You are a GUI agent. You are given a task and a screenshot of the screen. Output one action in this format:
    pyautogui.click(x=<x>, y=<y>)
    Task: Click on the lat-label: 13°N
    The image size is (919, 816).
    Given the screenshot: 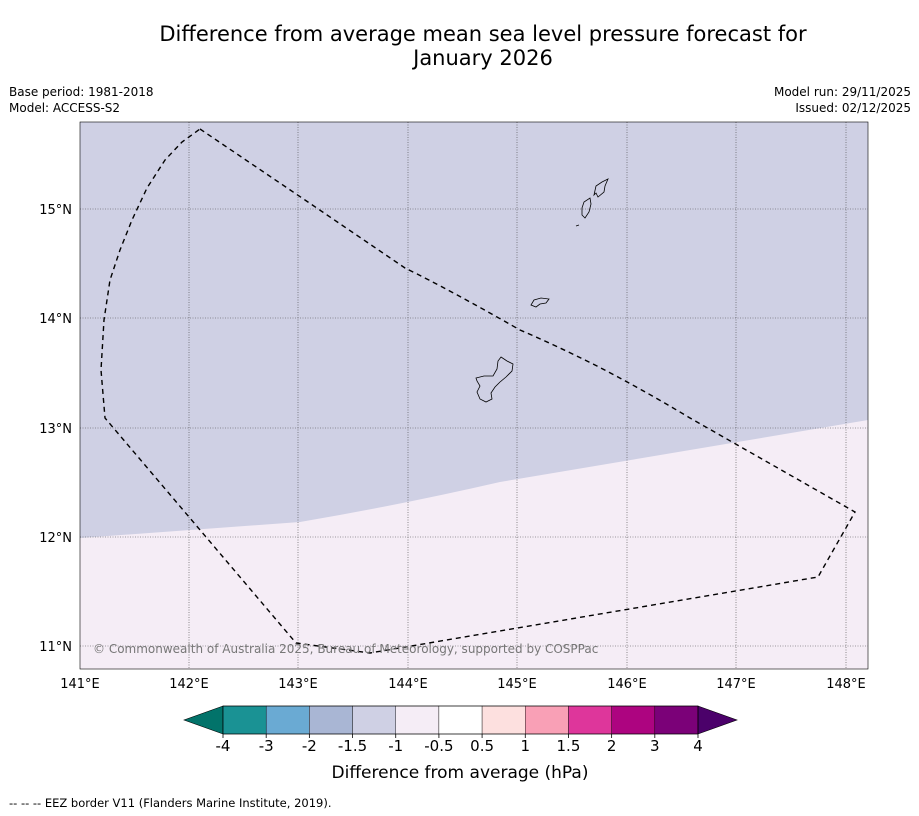 What is the action you would take?
    pyautogui.click(x=55, y=429)
    